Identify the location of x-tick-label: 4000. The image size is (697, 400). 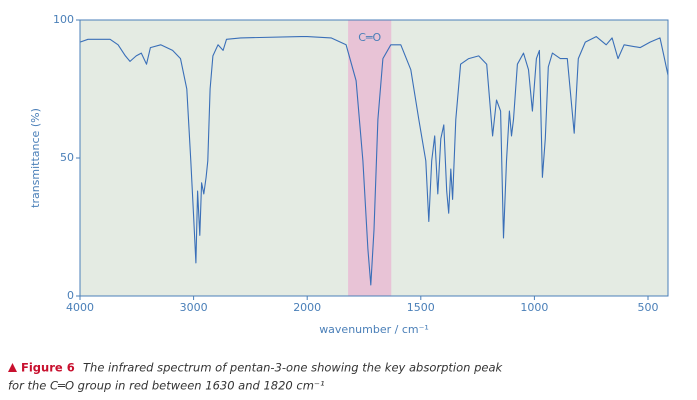
(80, 307).